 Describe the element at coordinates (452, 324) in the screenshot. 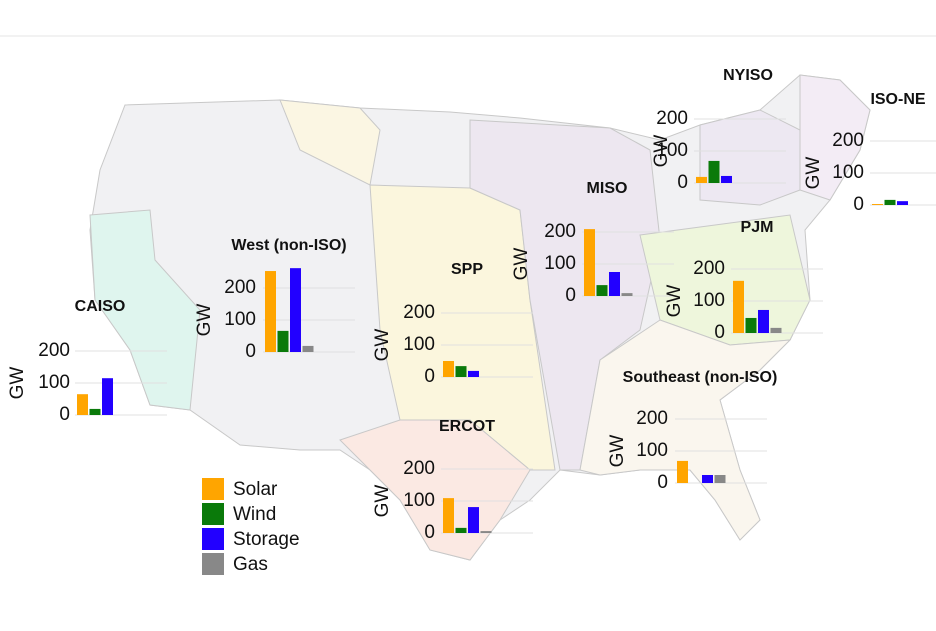

I see `region-chart: SPP 0 100 200 GW` at that location.